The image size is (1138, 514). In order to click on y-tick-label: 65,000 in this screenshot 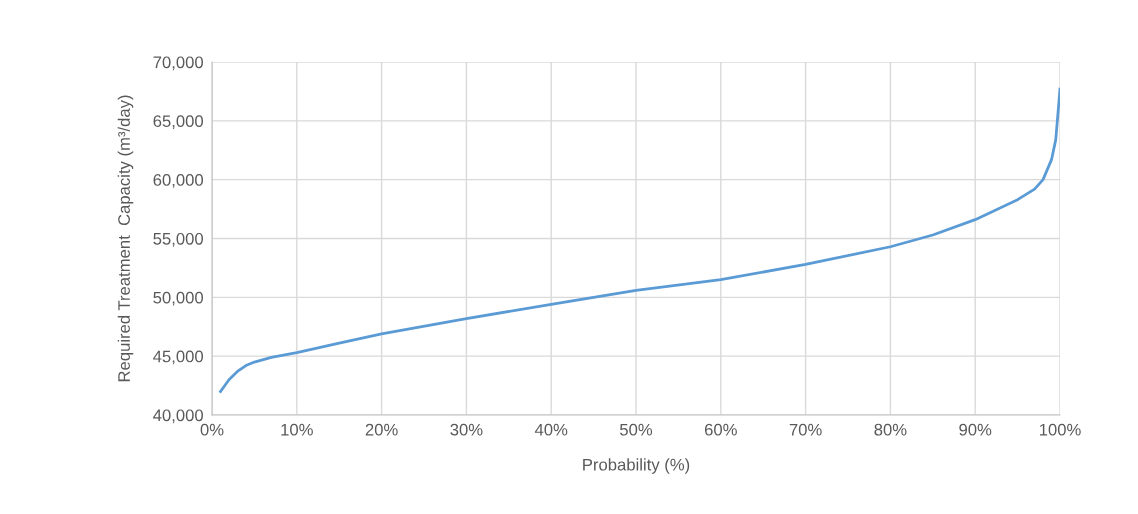, I will do `click(178, 122)`.